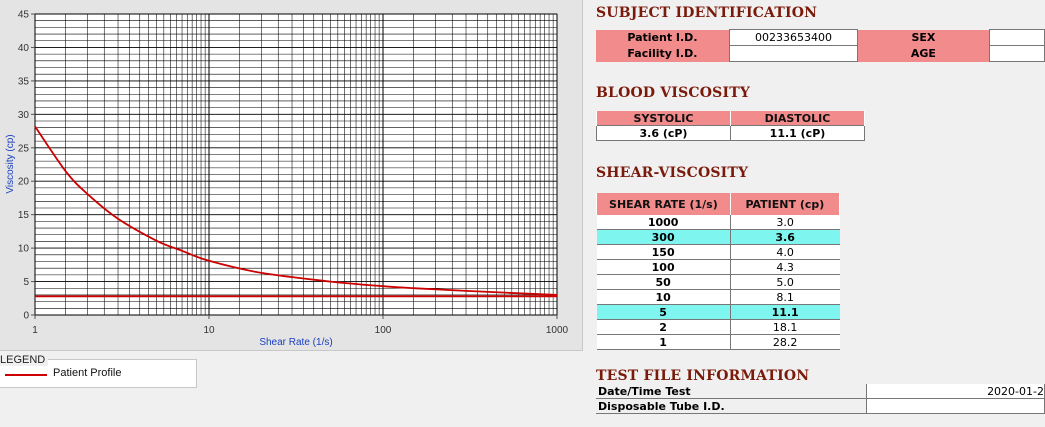 The height and width of the screenshot is (427, 1045). I want to click on blood-viscosity-table: SYSTOLIC DIASTOLIC 3.6 (cP) 11.1 (cP), so click(731, 126).